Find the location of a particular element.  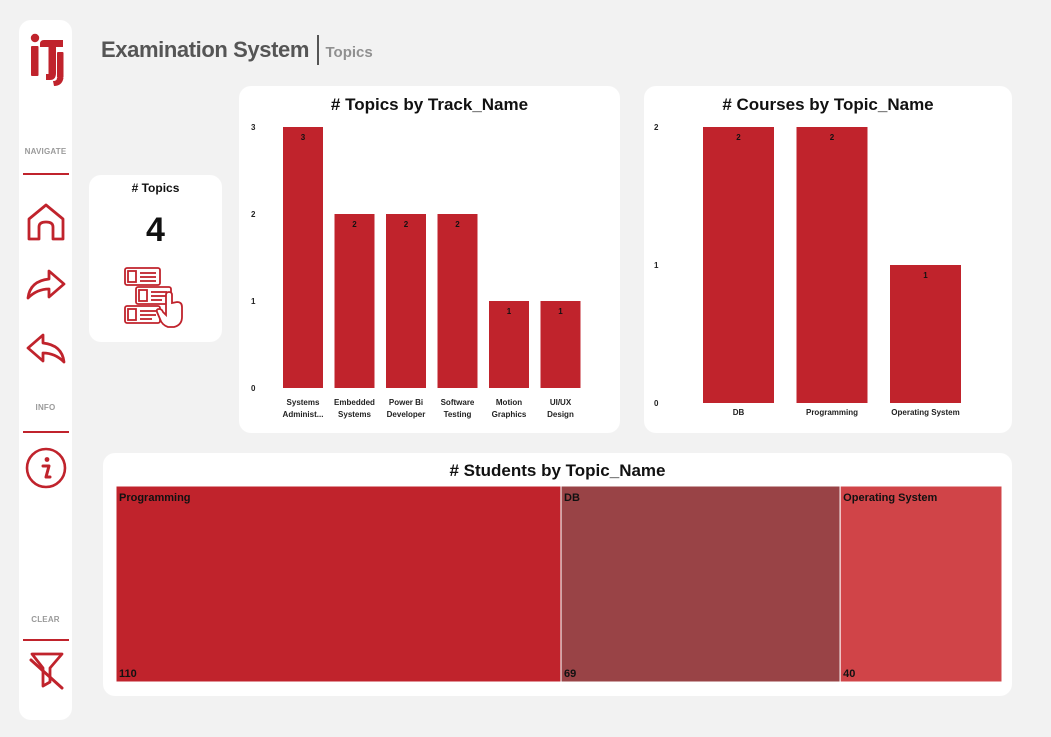

info-icon is located at coordinates (46, 468).